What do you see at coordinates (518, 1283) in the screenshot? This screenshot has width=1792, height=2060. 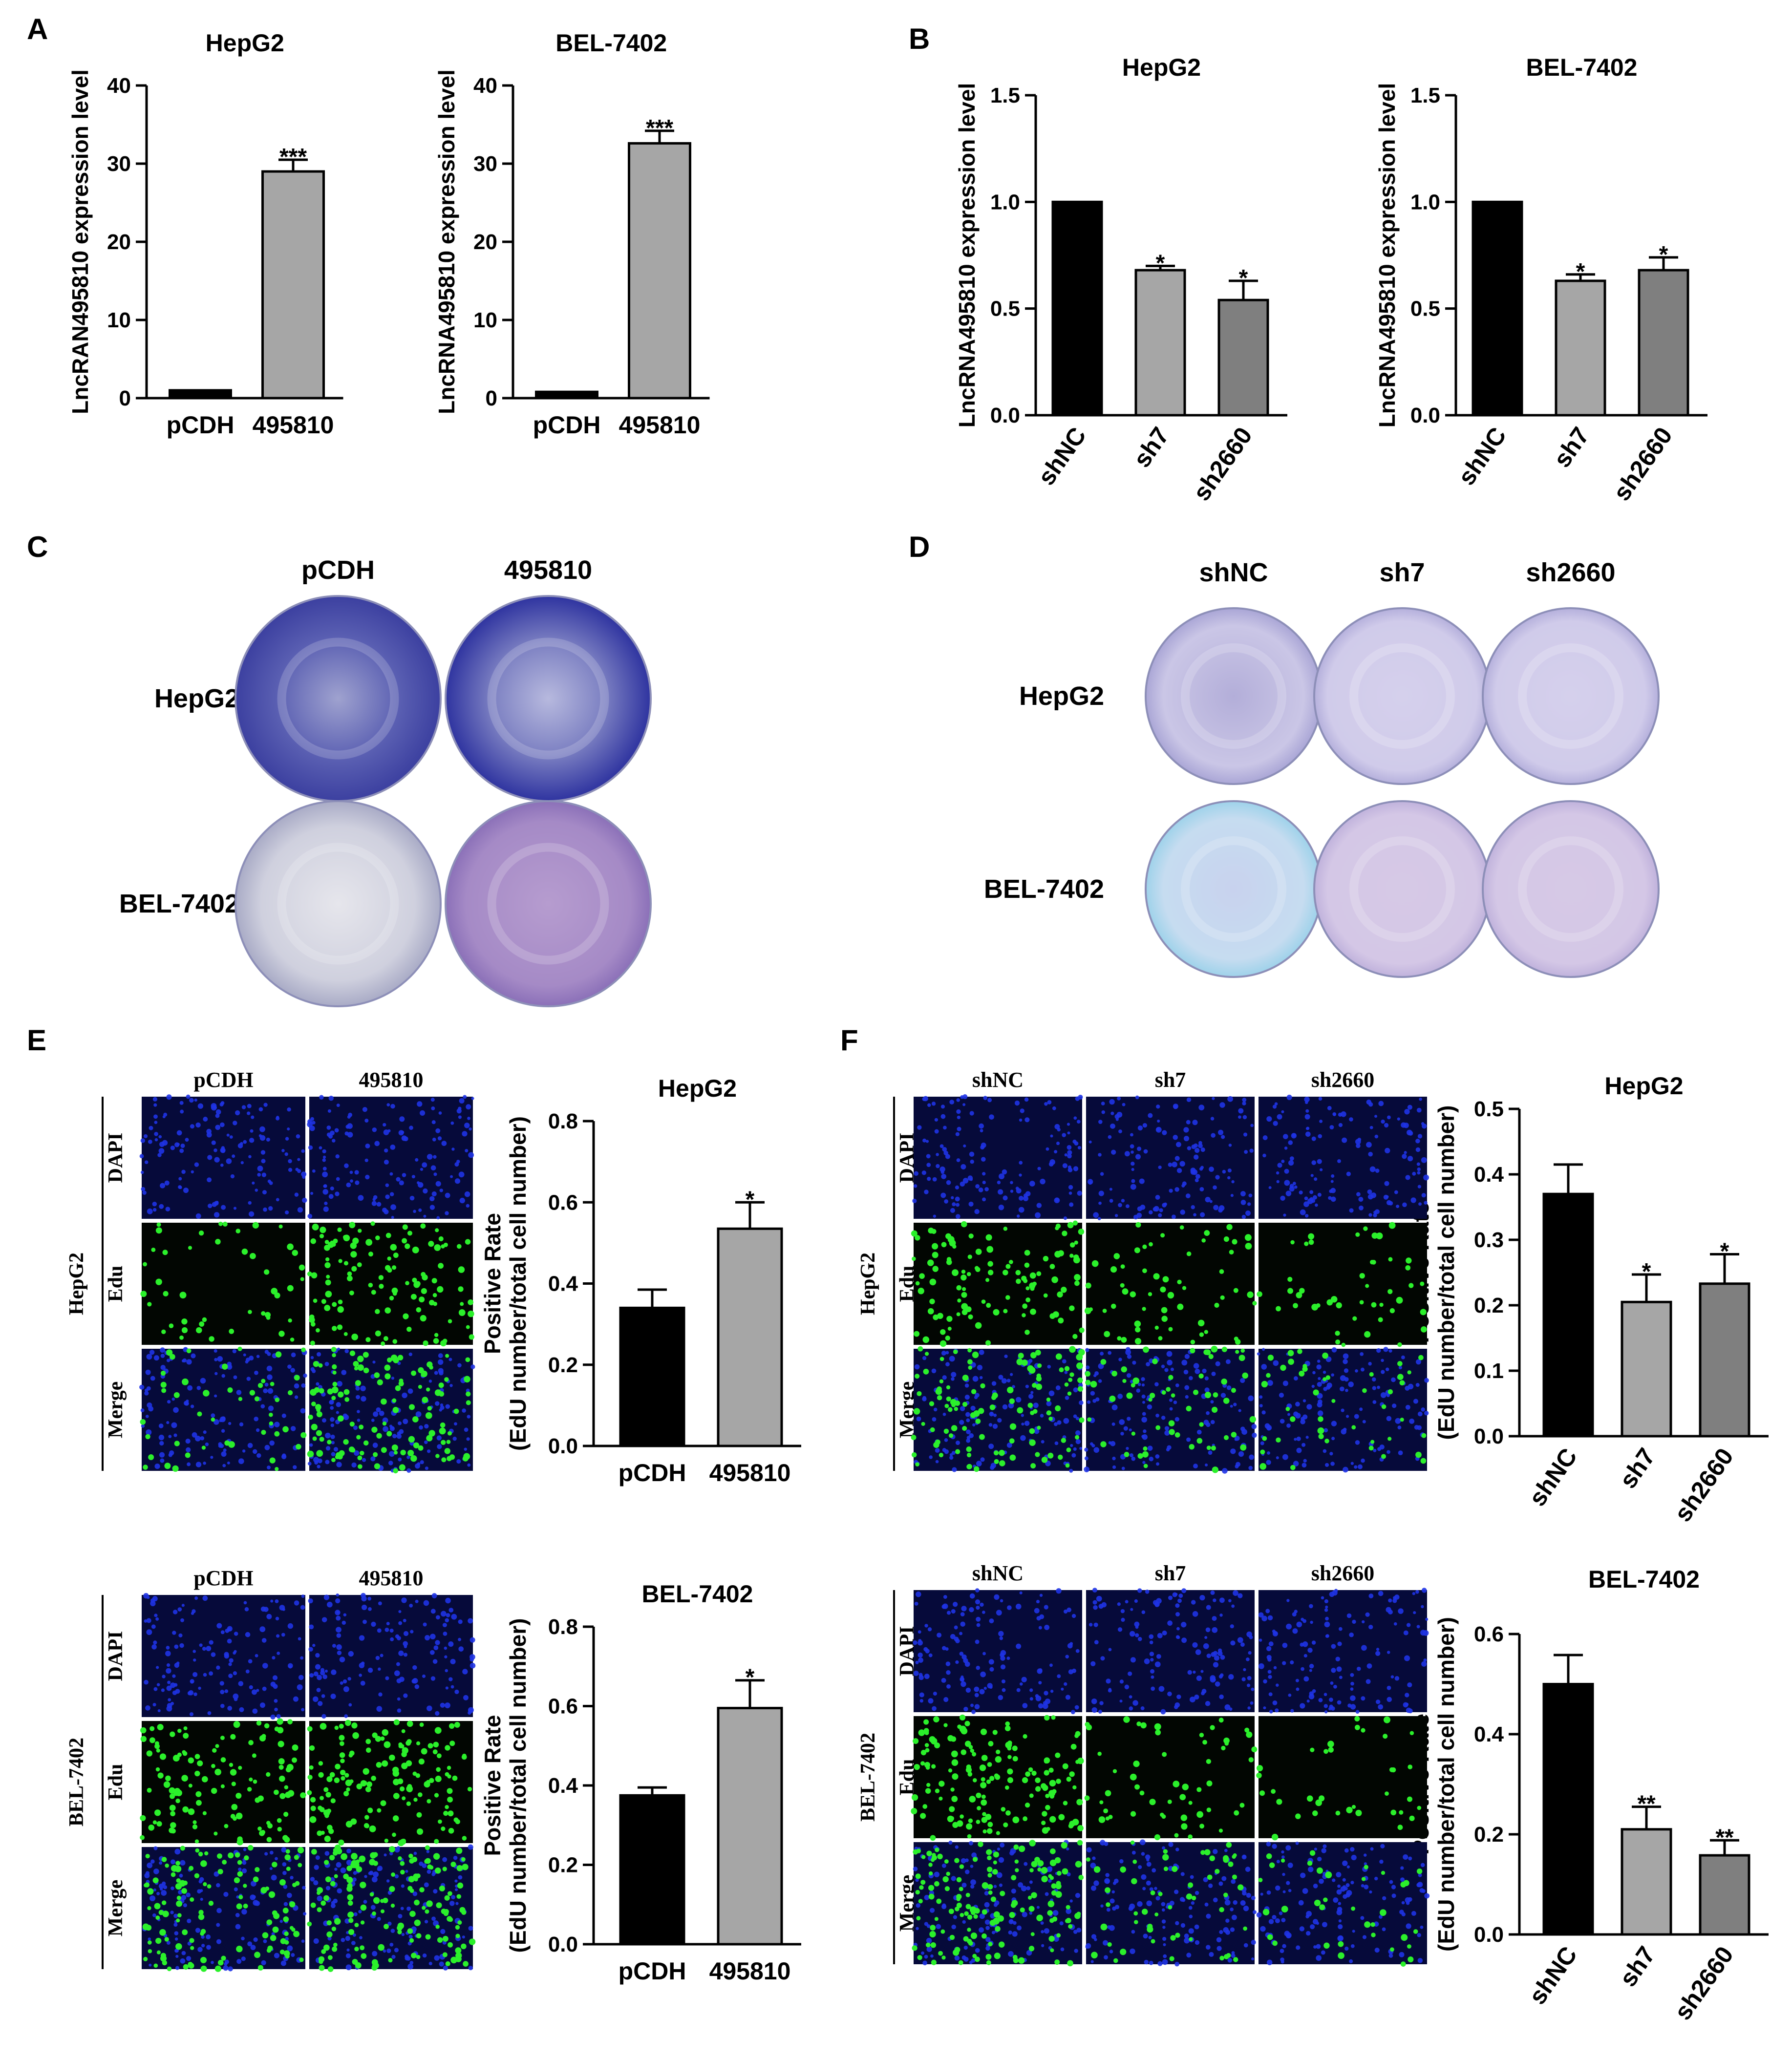 I see `y-axis-label: (EdU number/total cell number)` at bounding box center [518, 1283].